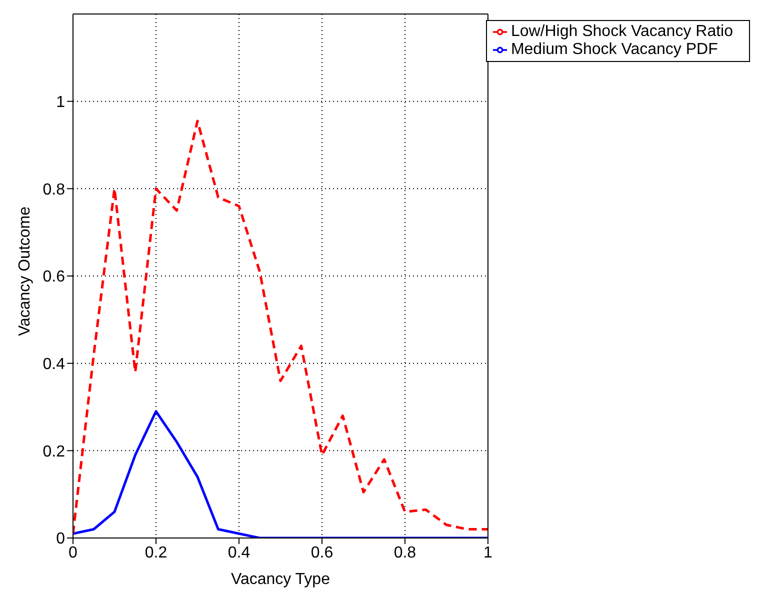 This screenshot has height=604, width=760. I want to click on x-tick-label: 0.2, so click(156, 553).